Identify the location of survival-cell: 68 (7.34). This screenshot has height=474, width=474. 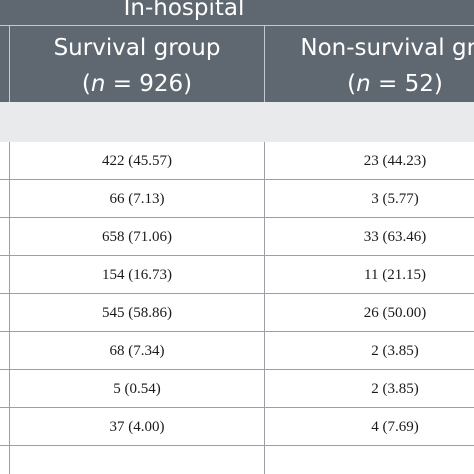
(137, 351).